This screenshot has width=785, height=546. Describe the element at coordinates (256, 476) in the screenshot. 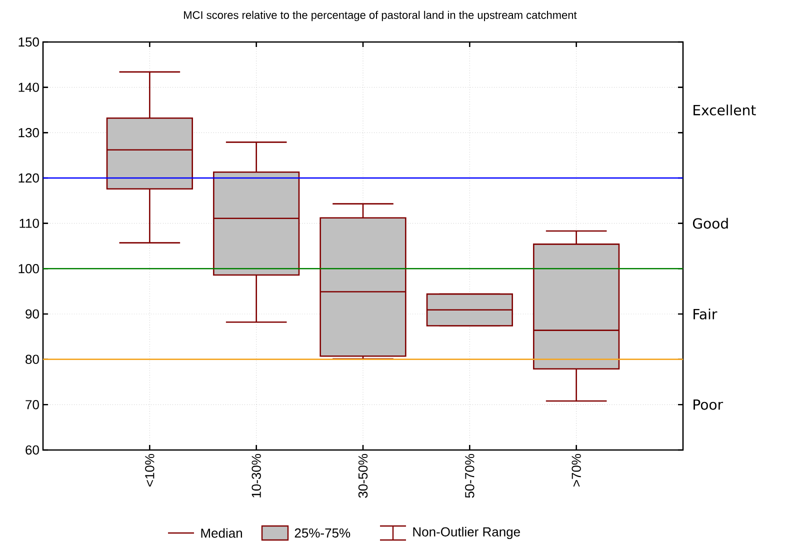

I see `x-tick-label: 10-30%` at that location.